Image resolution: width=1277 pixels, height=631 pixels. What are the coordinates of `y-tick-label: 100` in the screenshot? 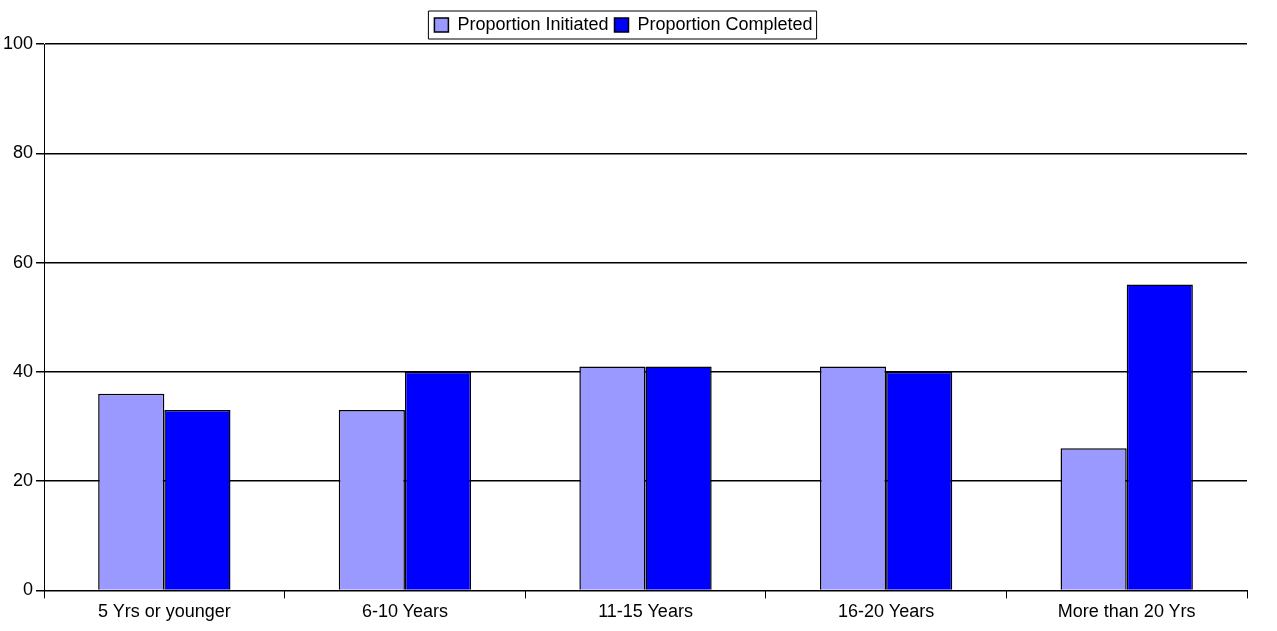 It's located at (18, 42).